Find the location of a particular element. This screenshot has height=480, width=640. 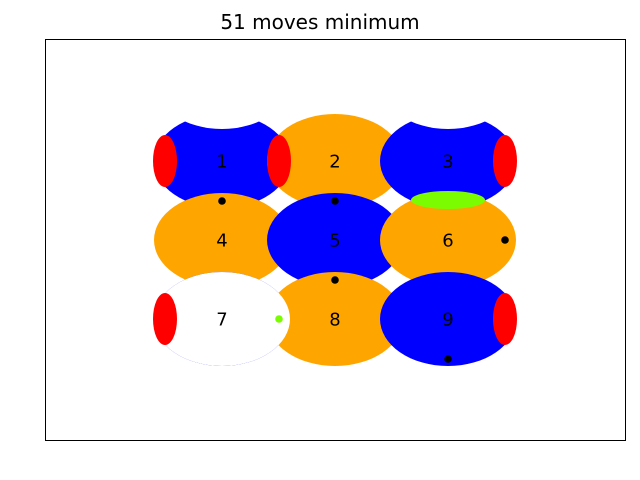

piece-4-bottom-notch is located at coordinates (222, 319).